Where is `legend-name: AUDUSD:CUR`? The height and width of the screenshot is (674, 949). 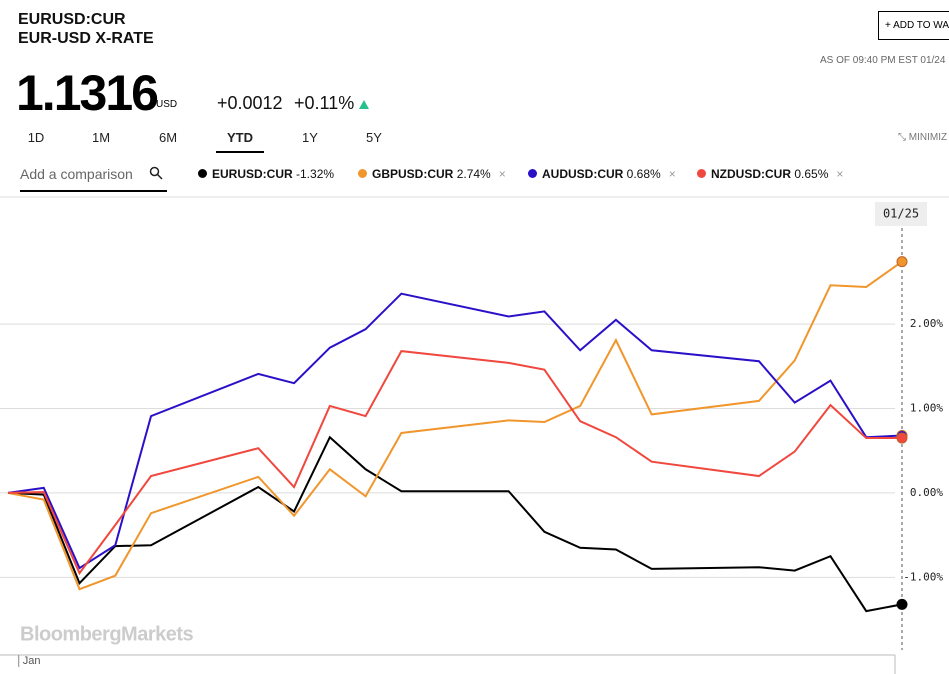
legend-name: AUDUSD:CUR is located at coordinates (583, 174).